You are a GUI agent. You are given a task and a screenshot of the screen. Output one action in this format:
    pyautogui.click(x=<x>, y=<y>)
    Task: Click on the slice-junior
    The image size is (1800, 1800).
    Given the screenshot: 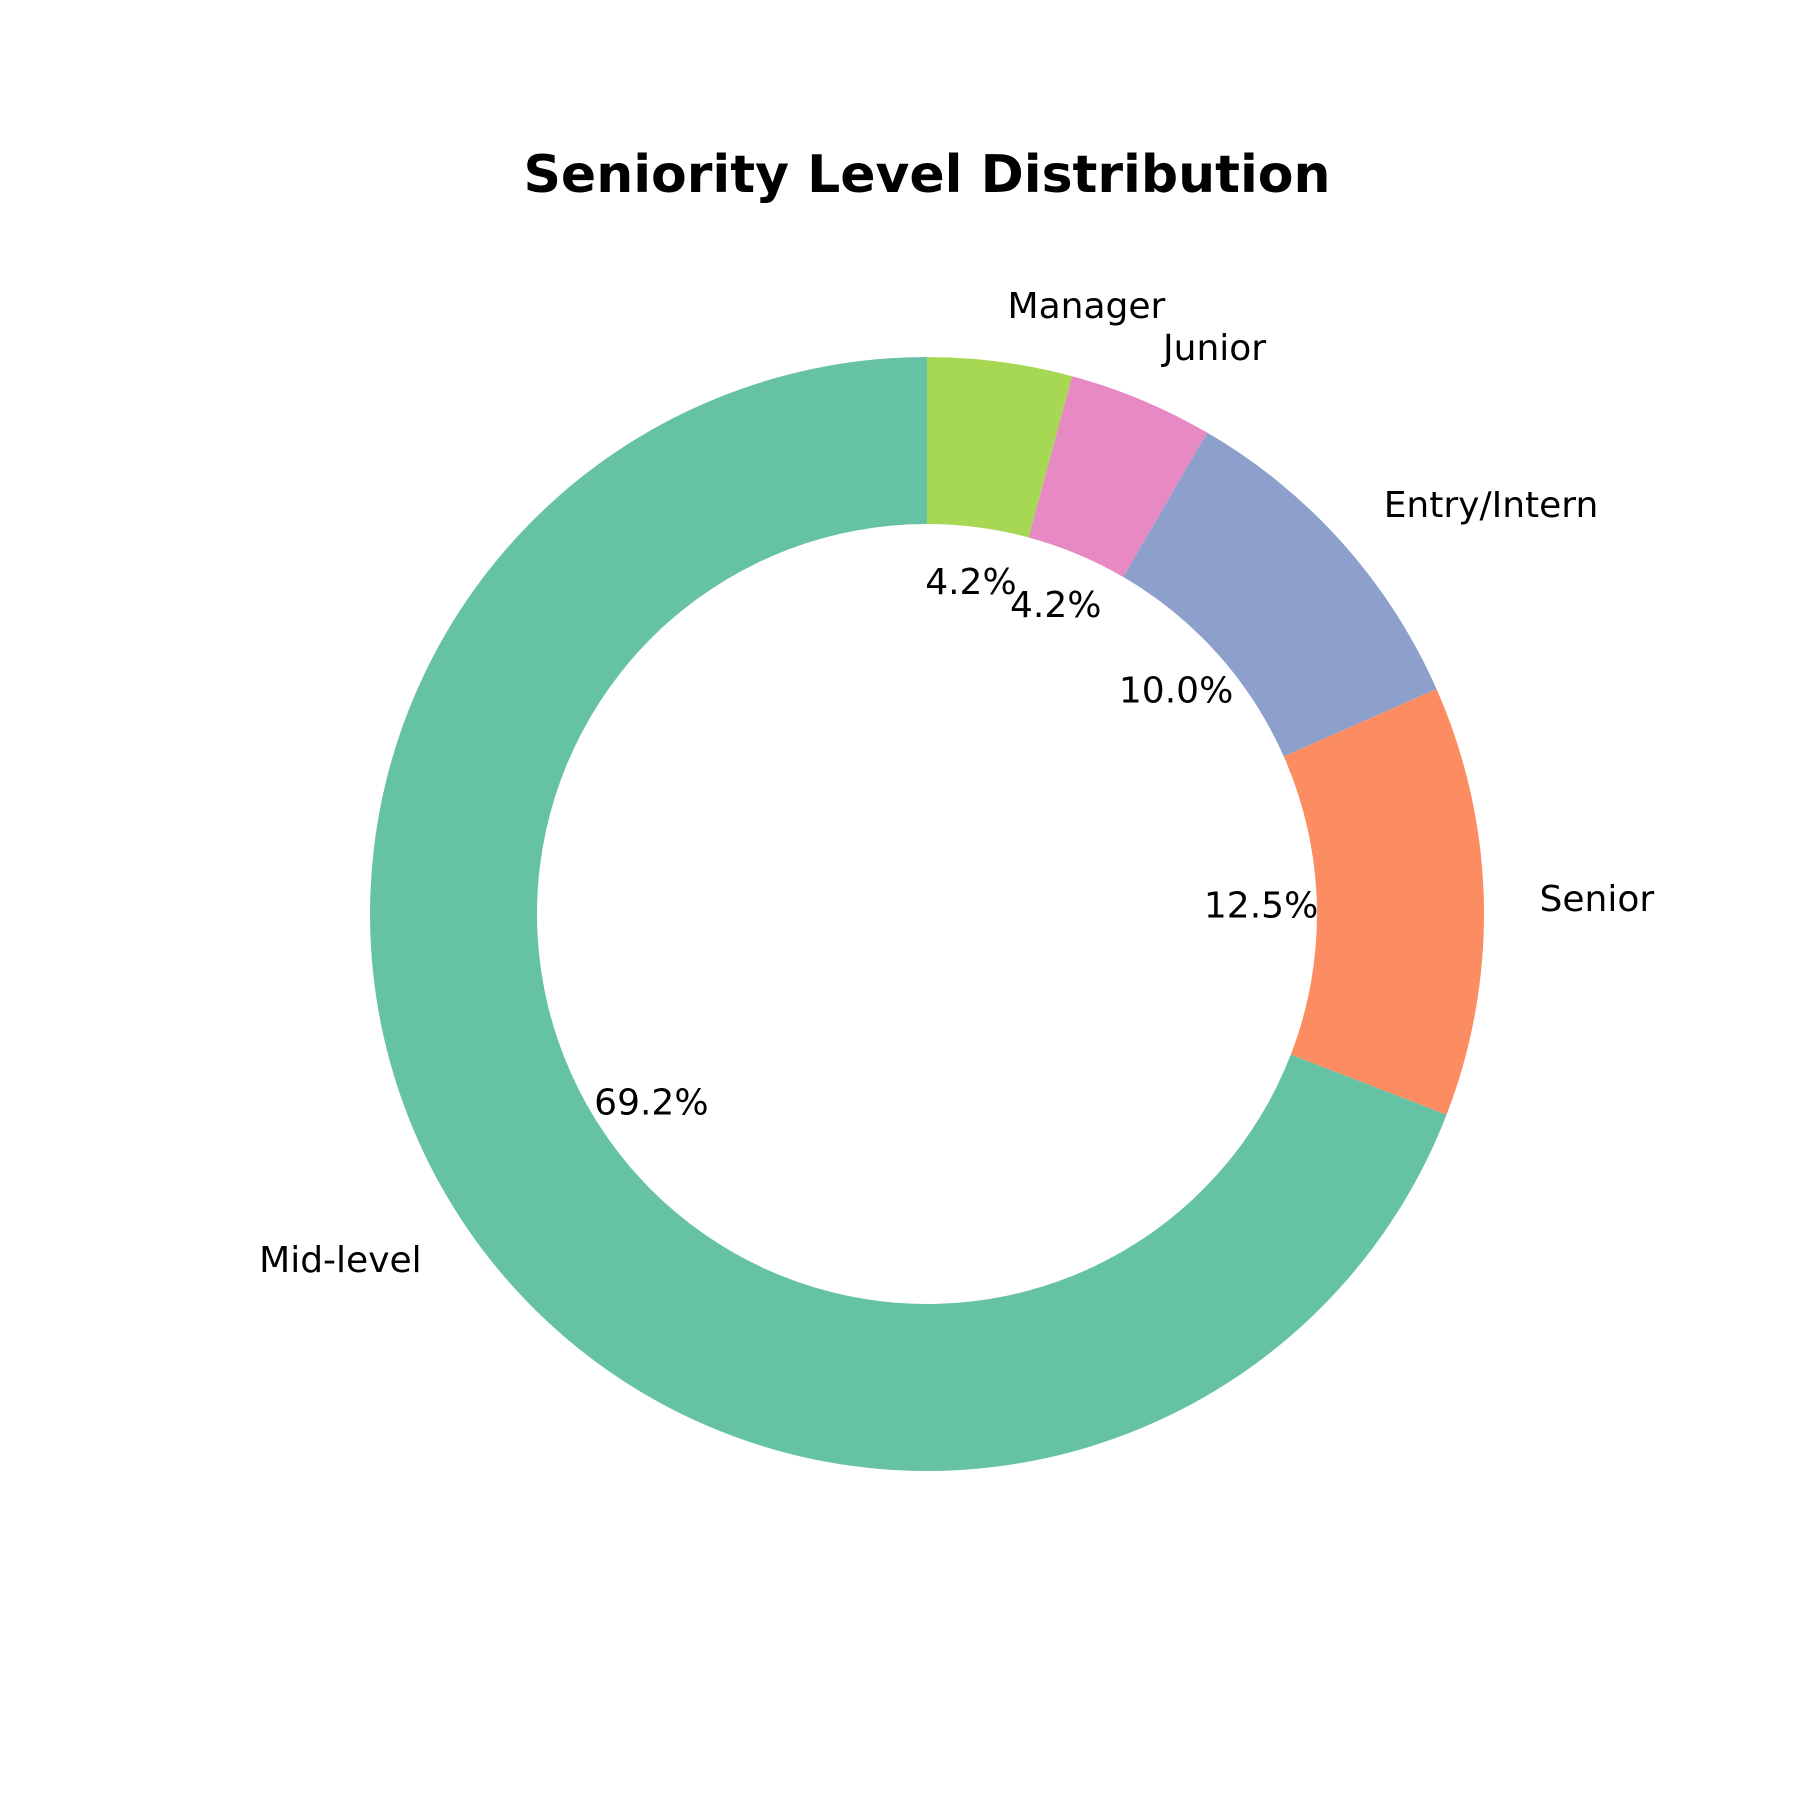 What is the action you would take?
    pyautogui.click(x=1118, y=476)
    